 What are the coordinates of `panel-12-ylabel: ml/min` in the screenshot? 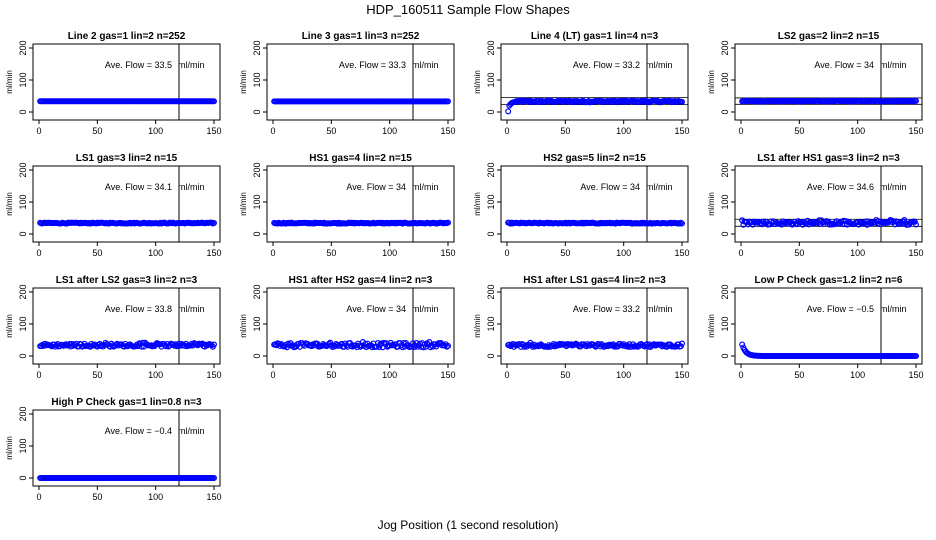 It's located at (711, 326).